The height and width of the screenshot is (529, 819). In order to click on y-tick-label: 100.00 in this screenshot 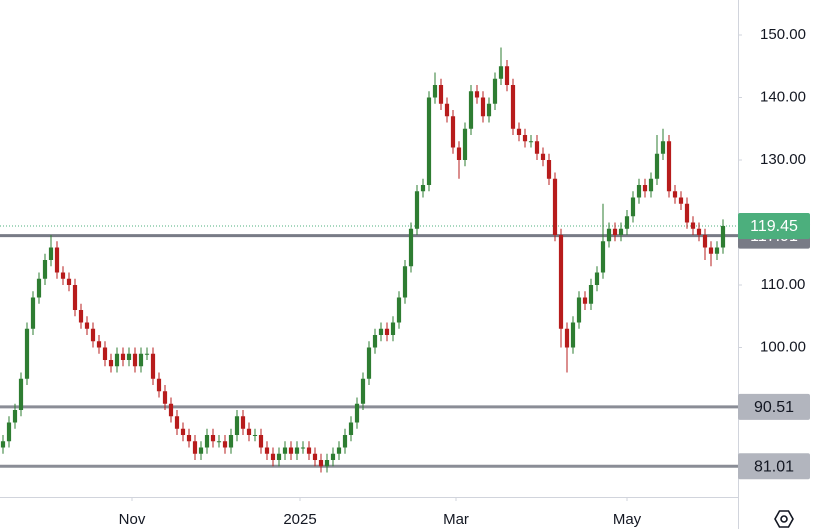, I will do `click(783, 346)`.